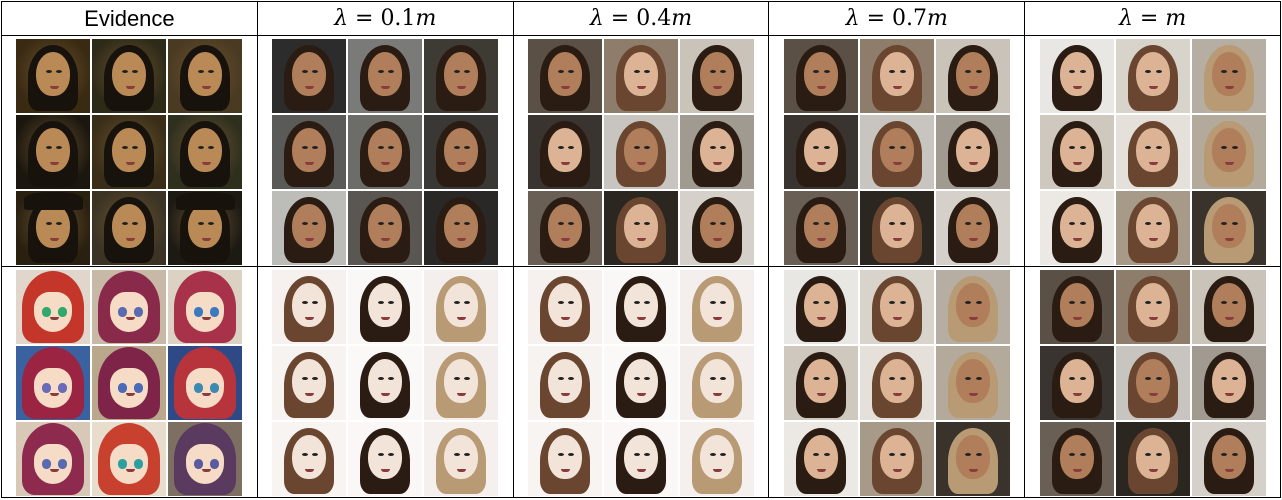 The width and height of the screenshot is (1282, 500). What do you see at coordinates (682, 18) in the screenshot?
I see `lambda-variable: m` at bounding box center [682, 18].